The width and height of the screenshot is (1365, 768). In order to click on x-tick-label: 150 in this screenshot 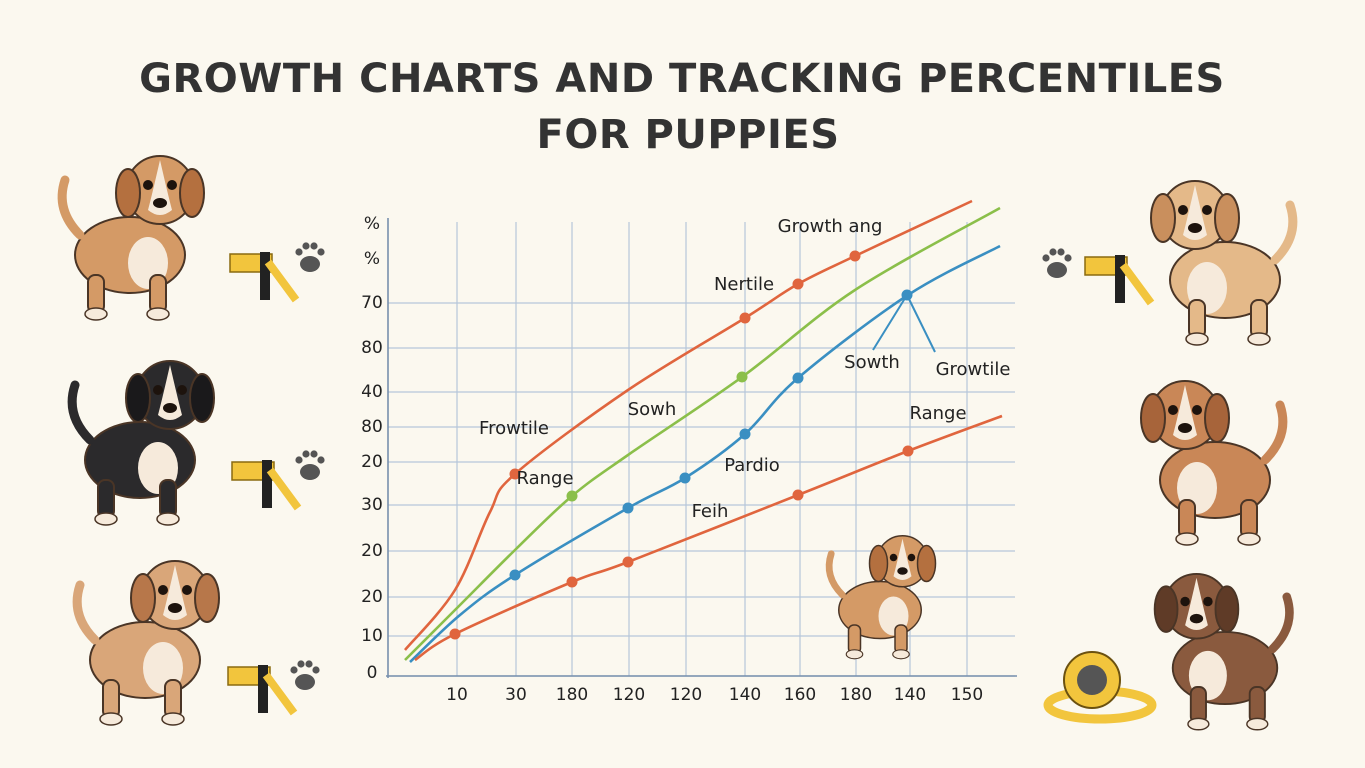, I will do `click(967, 695)`.